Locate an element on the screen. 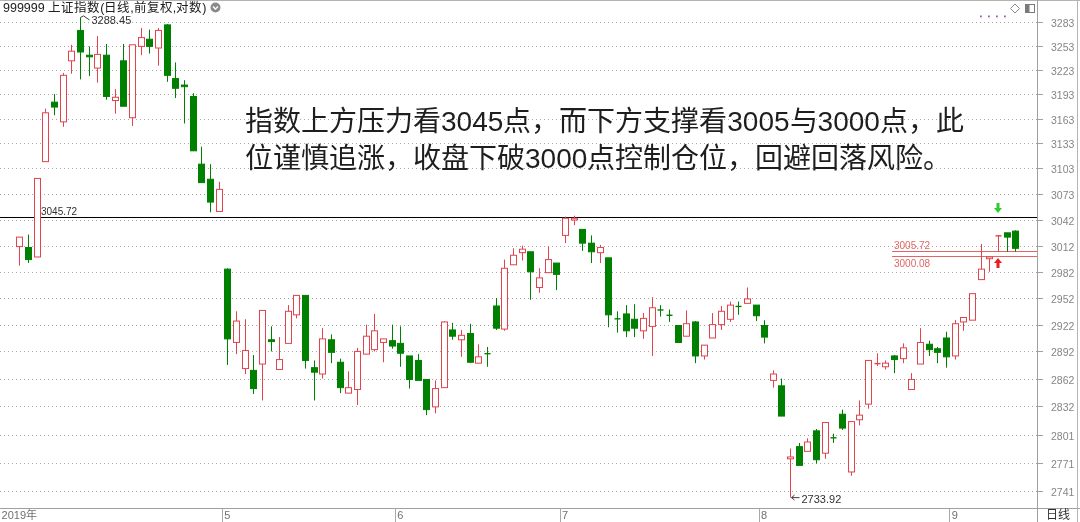  y-tick-label: 2741 is located at coordinates (1063, 491).